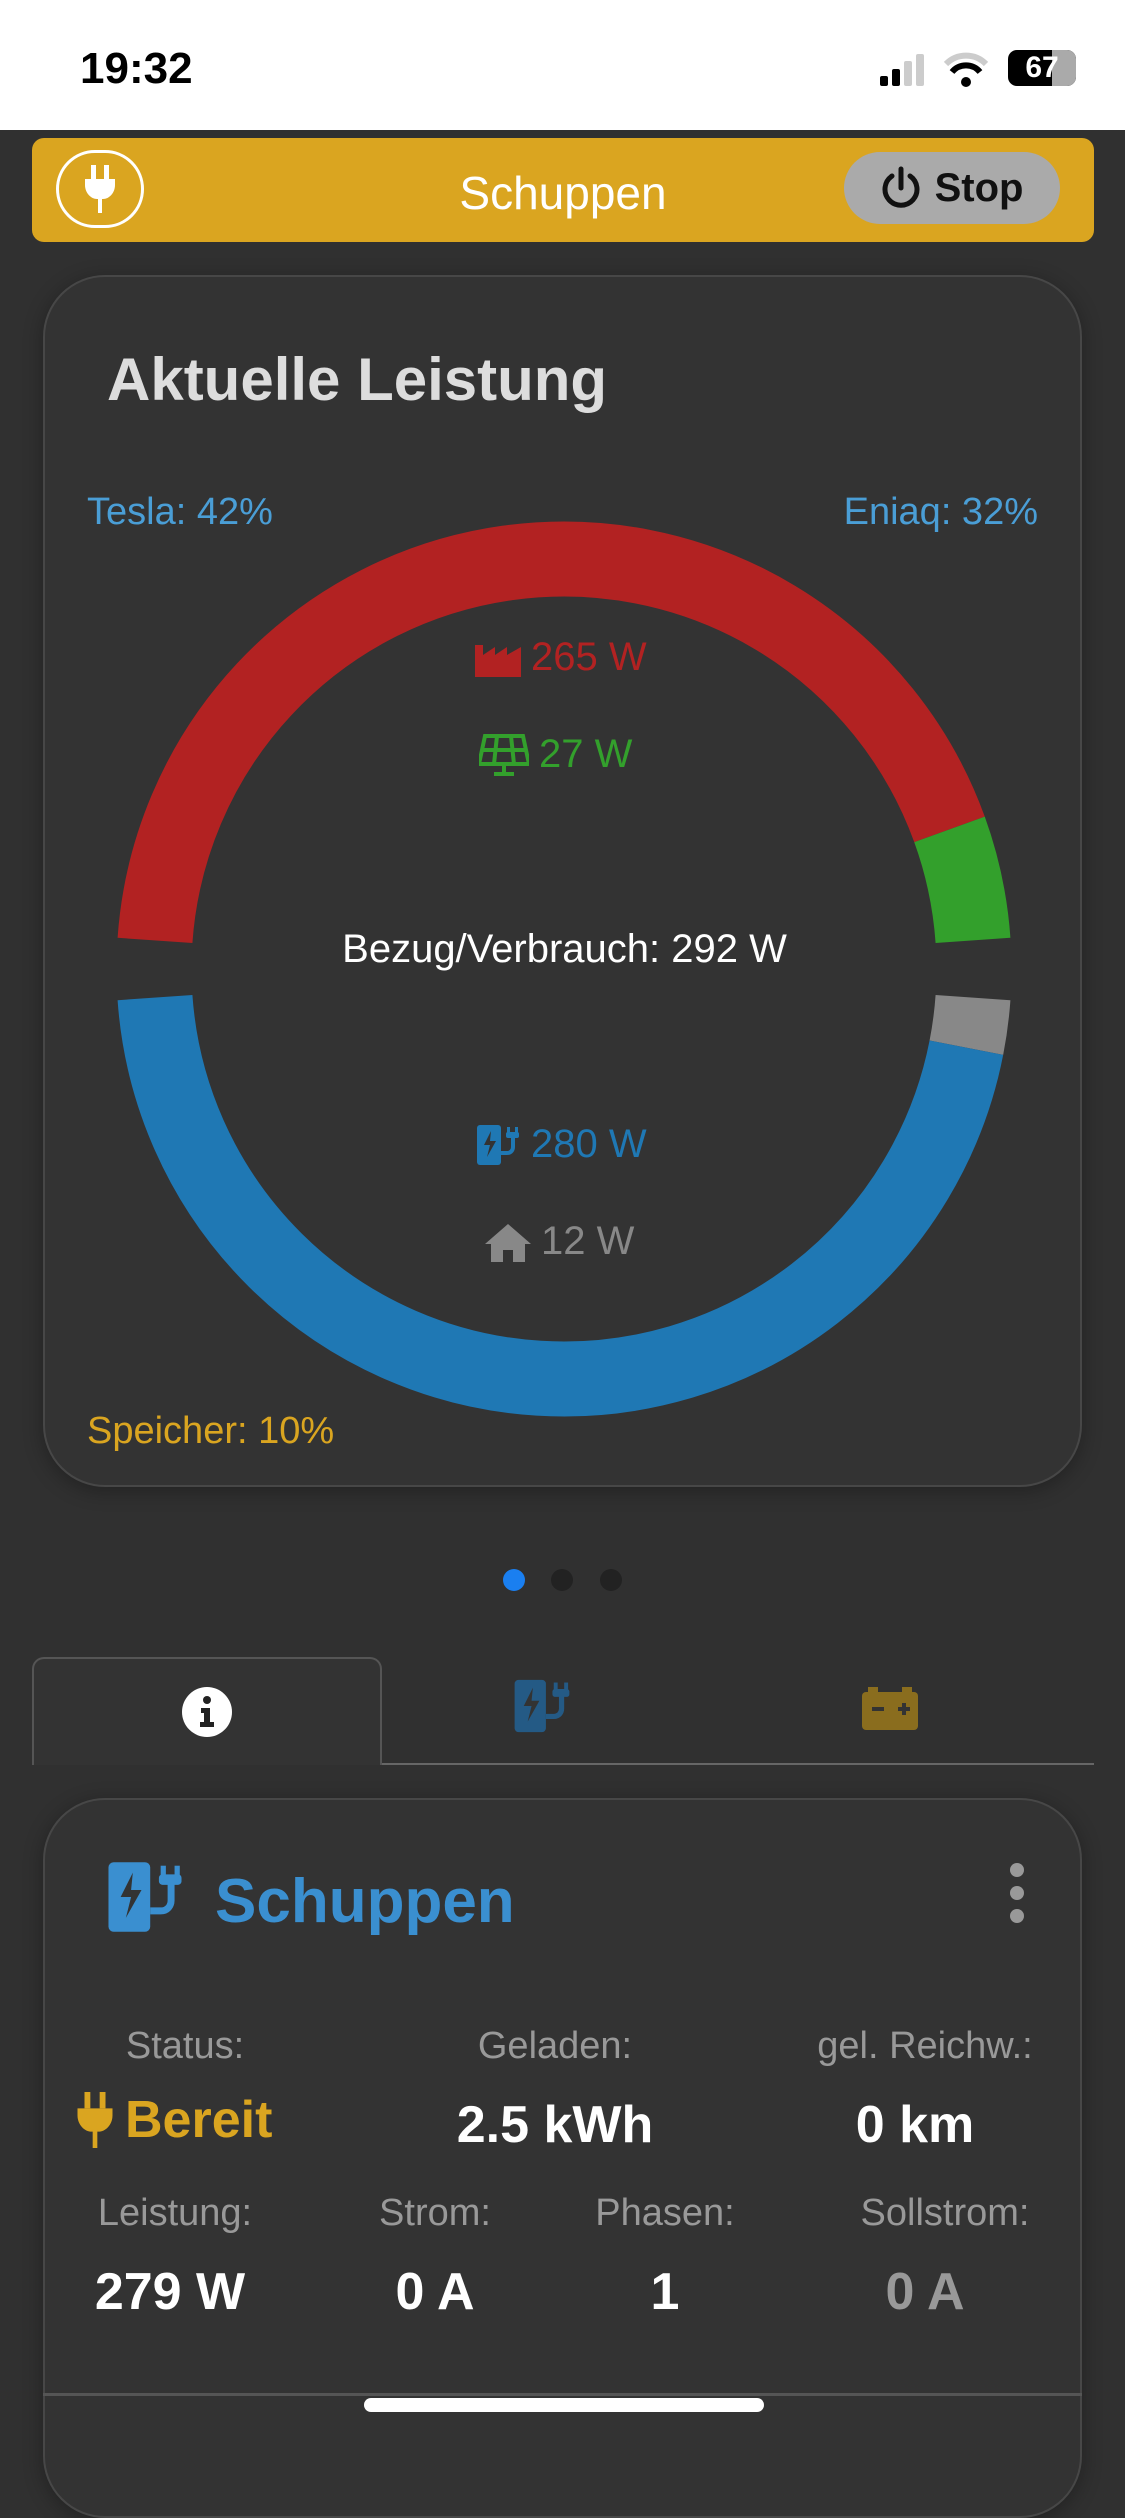  I want to click on signal-wifi-icons, so click(934, 69).